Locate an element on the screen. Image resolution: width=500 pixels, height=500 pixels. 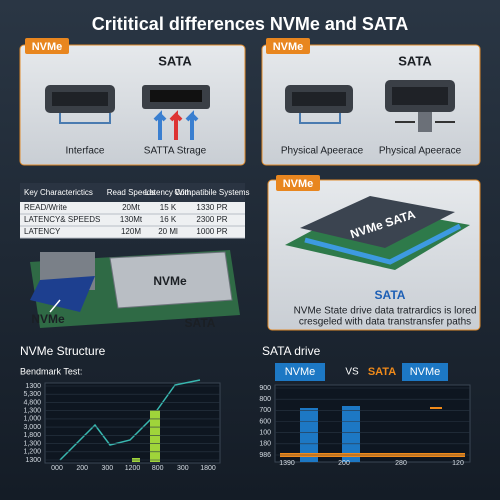
table-cell: 15 K is located at coordinates (168, 207).